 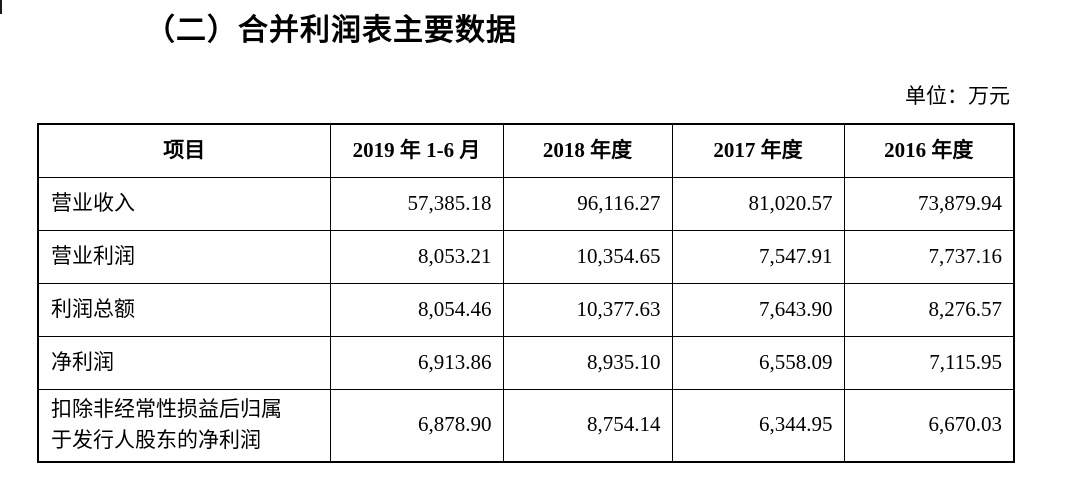 What do you see at coordinates (758, 256) in the screenshot?
I see `cell-value: 7,547.91` at bounding box center [758, 256].